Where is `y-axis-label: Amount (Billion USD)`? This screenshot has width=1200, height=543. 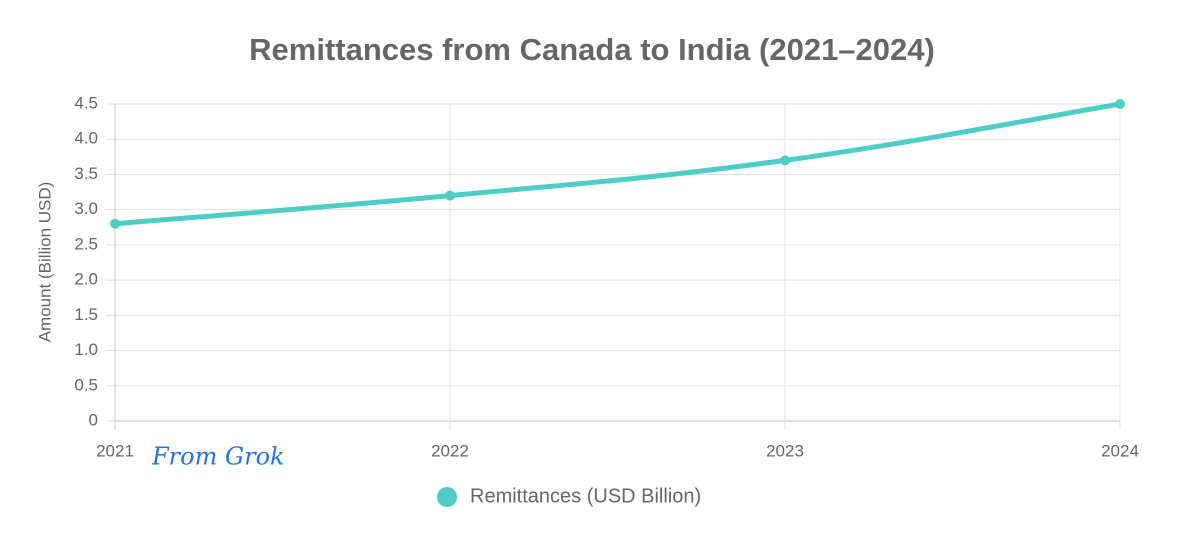
y-axis-label: Amount (Billion USD) is located at coordinates (44, 262).